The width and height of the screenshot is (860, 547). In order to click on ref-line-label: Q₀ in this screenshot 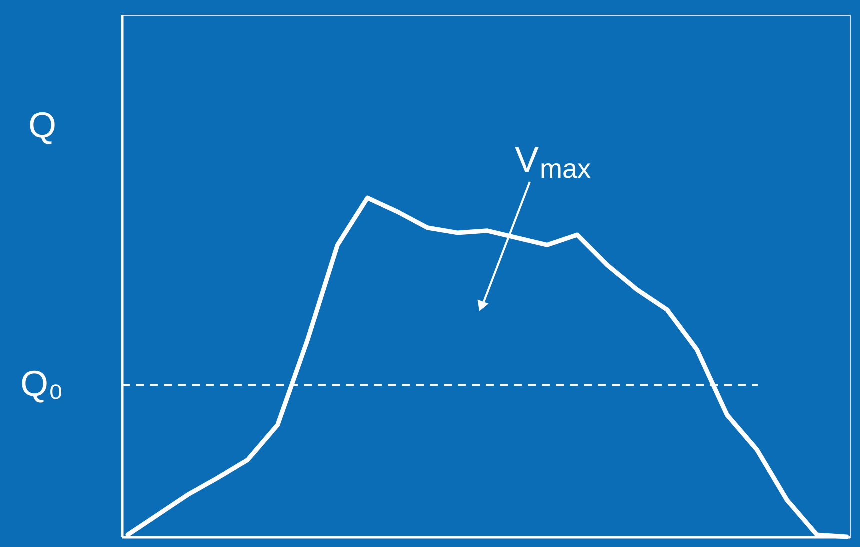, I will do `click(42, 383)`.